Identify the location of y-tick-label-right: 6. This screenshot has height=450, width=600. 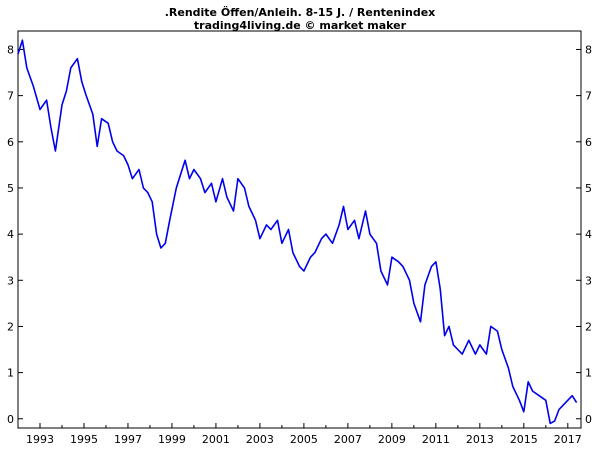
(588, 142).